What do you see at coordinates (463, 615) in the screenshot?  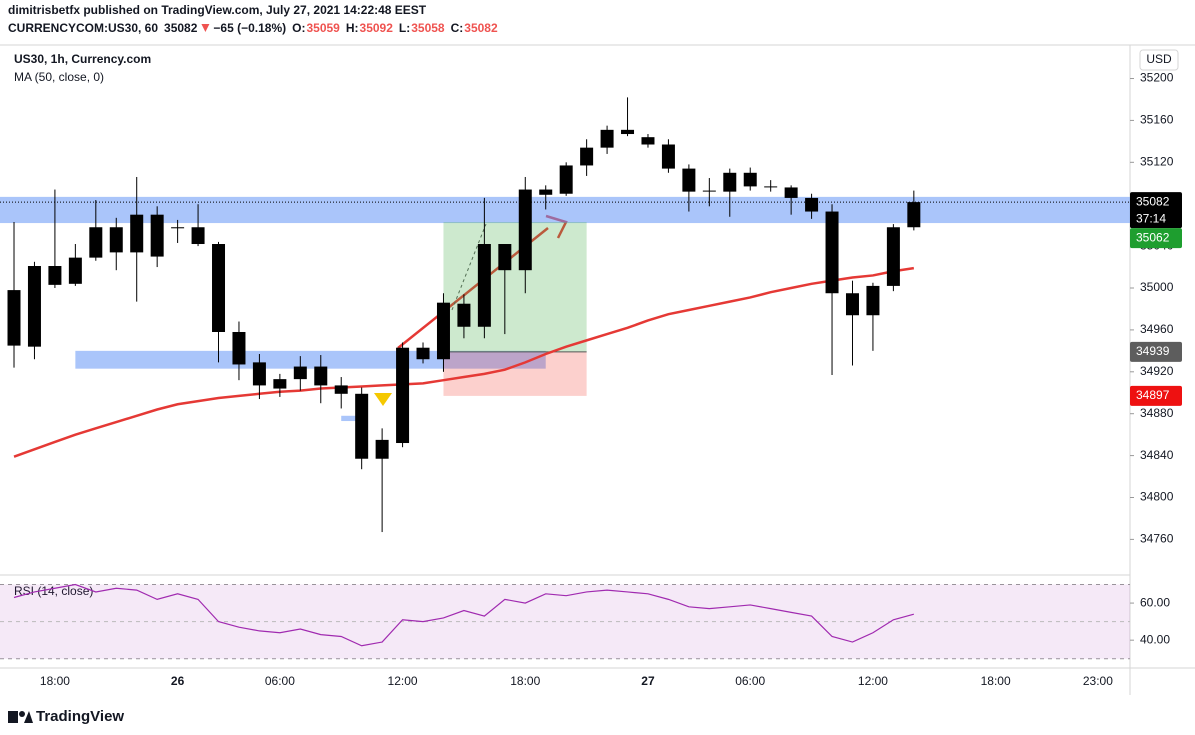 I see `rsi-line` at bounding box center [463, 615].